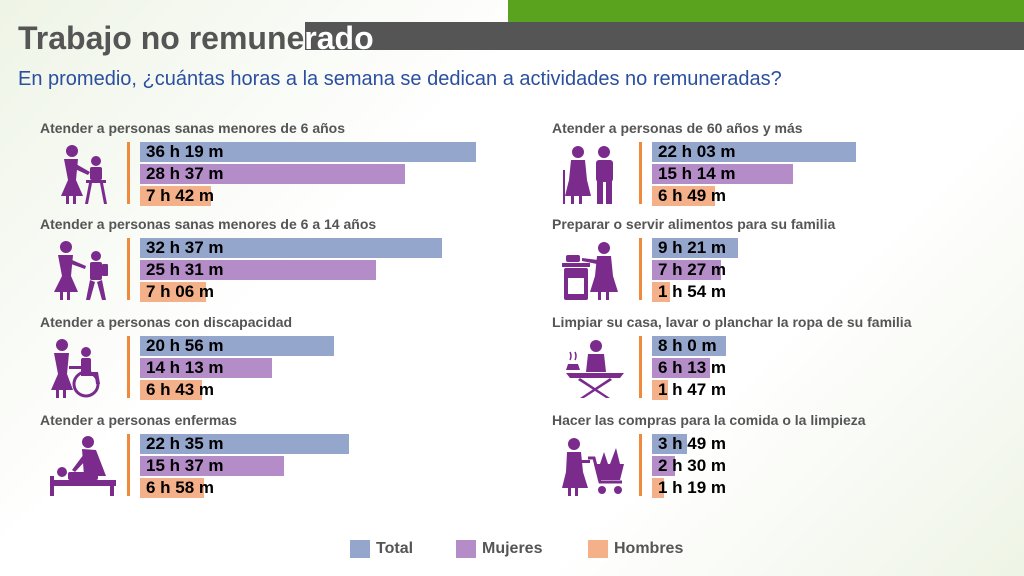 This screenshot has height=576, width=1024. Describe the element at coordinates (596, 363) in the screenshot. I see `person-body` at that location.